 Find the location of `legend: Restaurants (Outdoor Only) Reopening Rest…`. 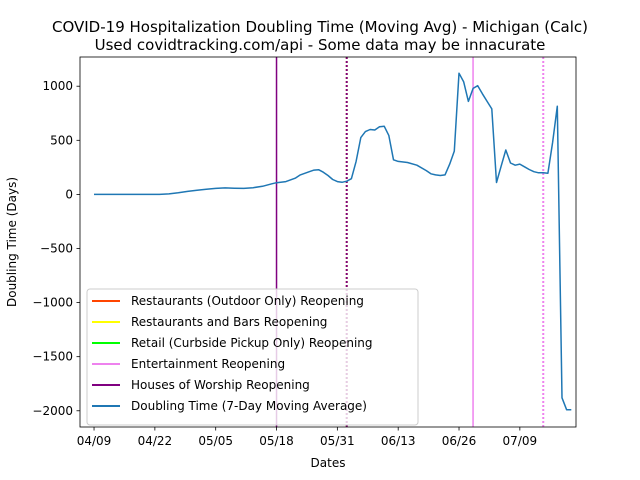

legend: Restaurants (Outdoor Only) Reopening Rest… is located at coordinates (252, 357).